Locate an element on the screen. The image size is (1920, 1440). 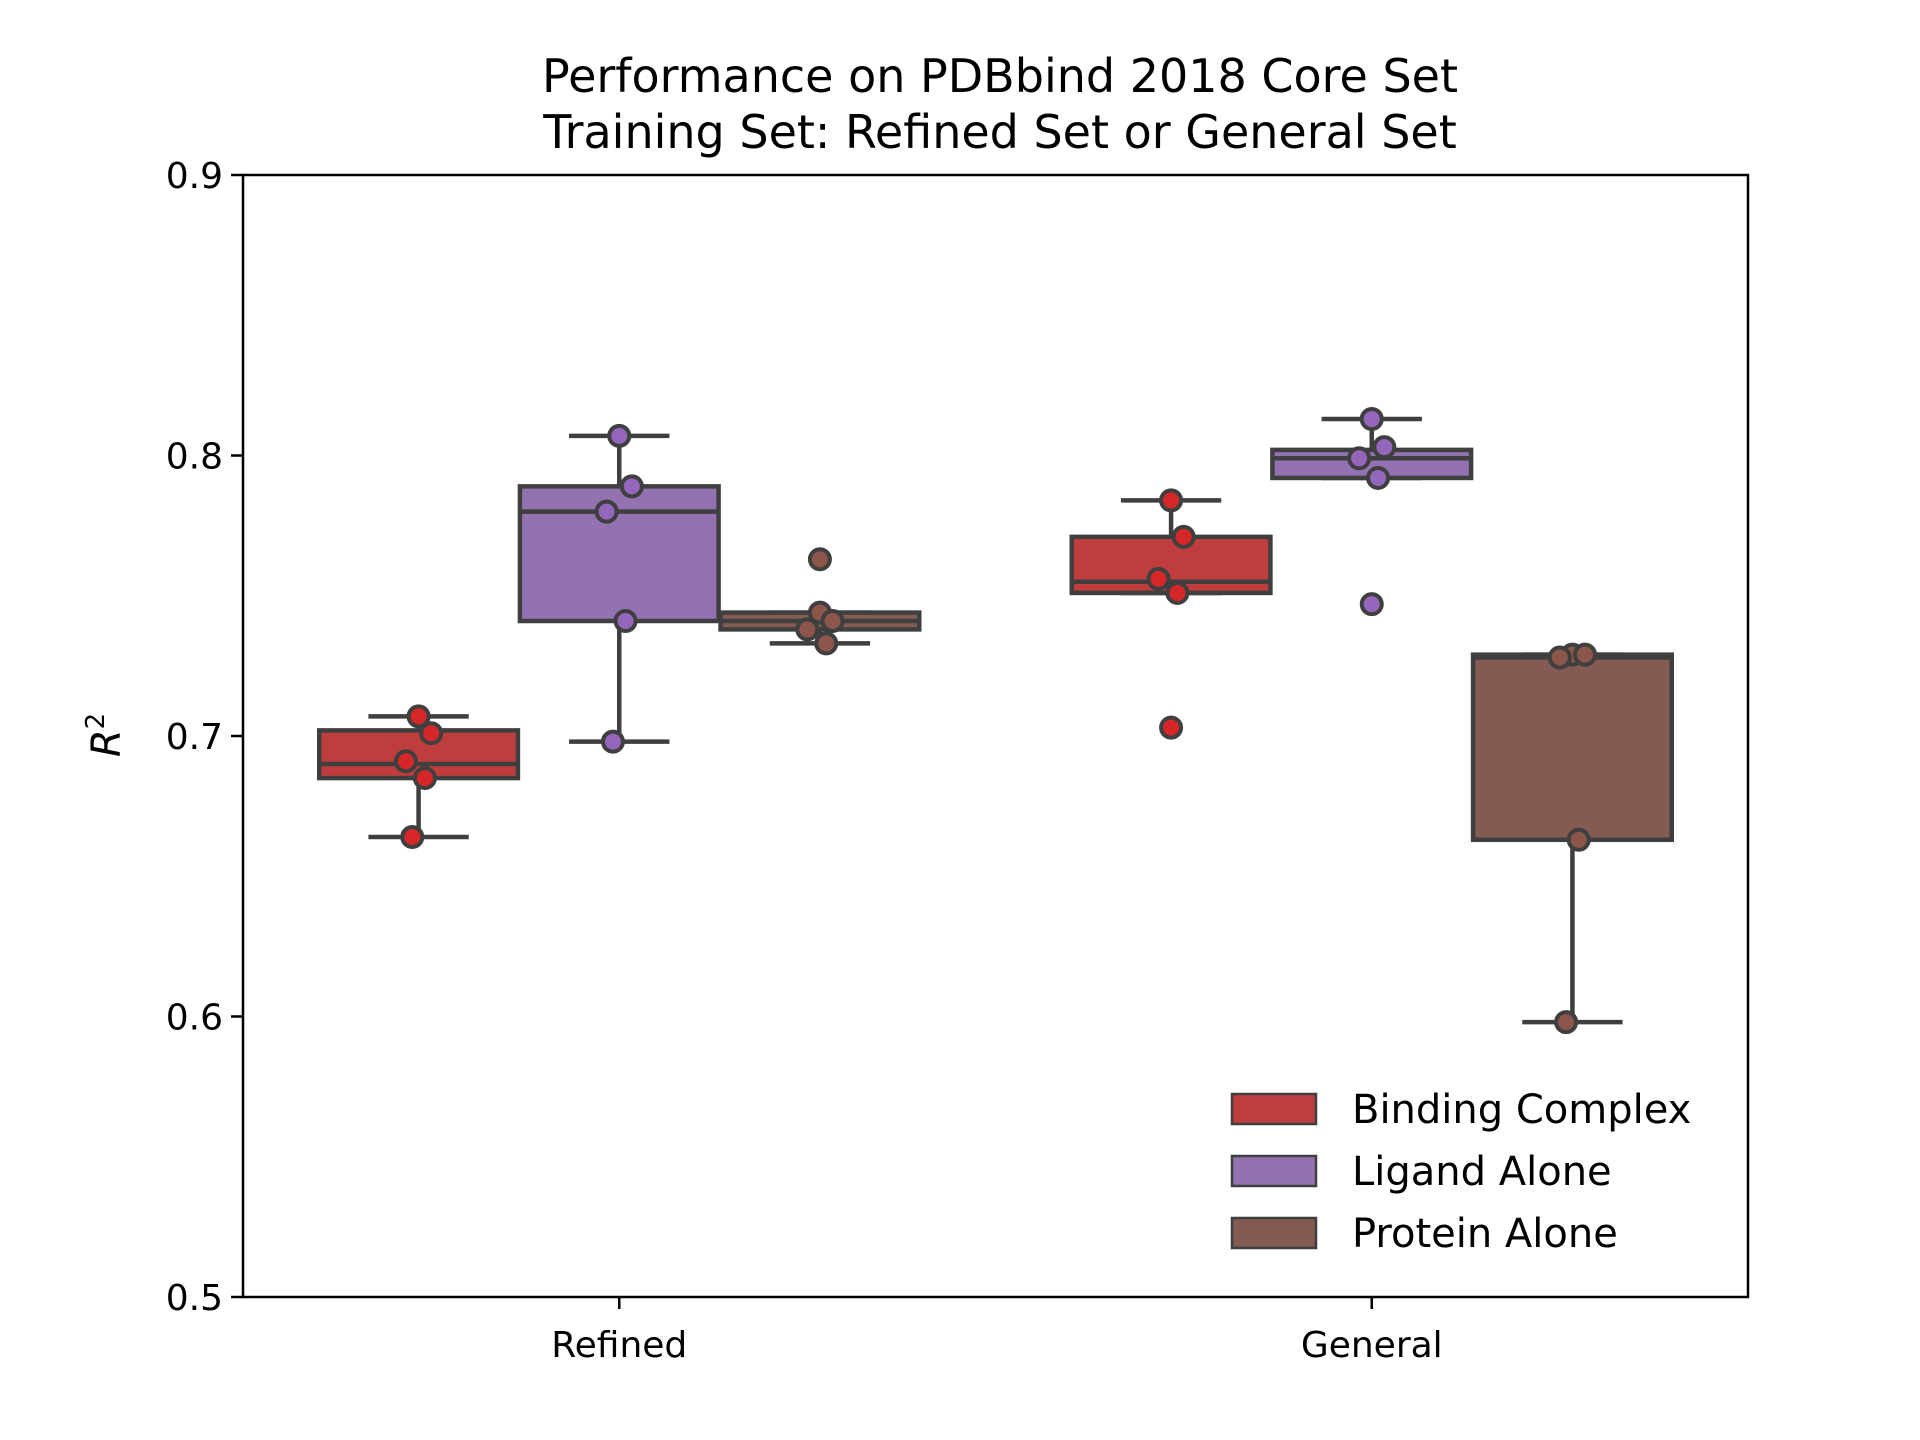
chart-title: Performance on PDBbind 2018 Core Set is located at coordinates (1000, 76).